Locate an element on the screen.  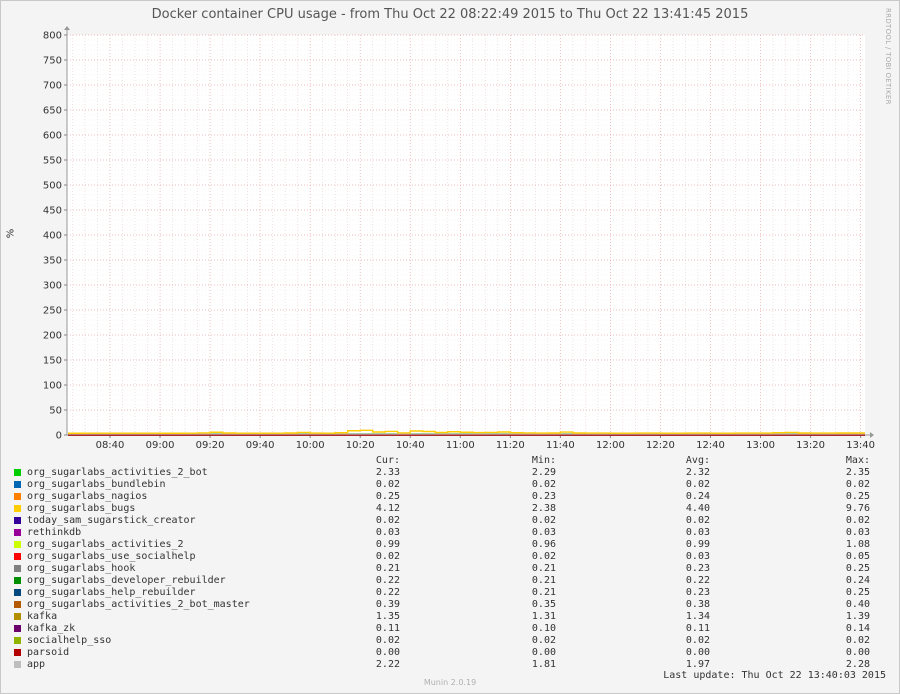
legend-row: org_sugarlabs_hook 0.21 0.21 0.23 0.25 is located at coordinates (451, 569).